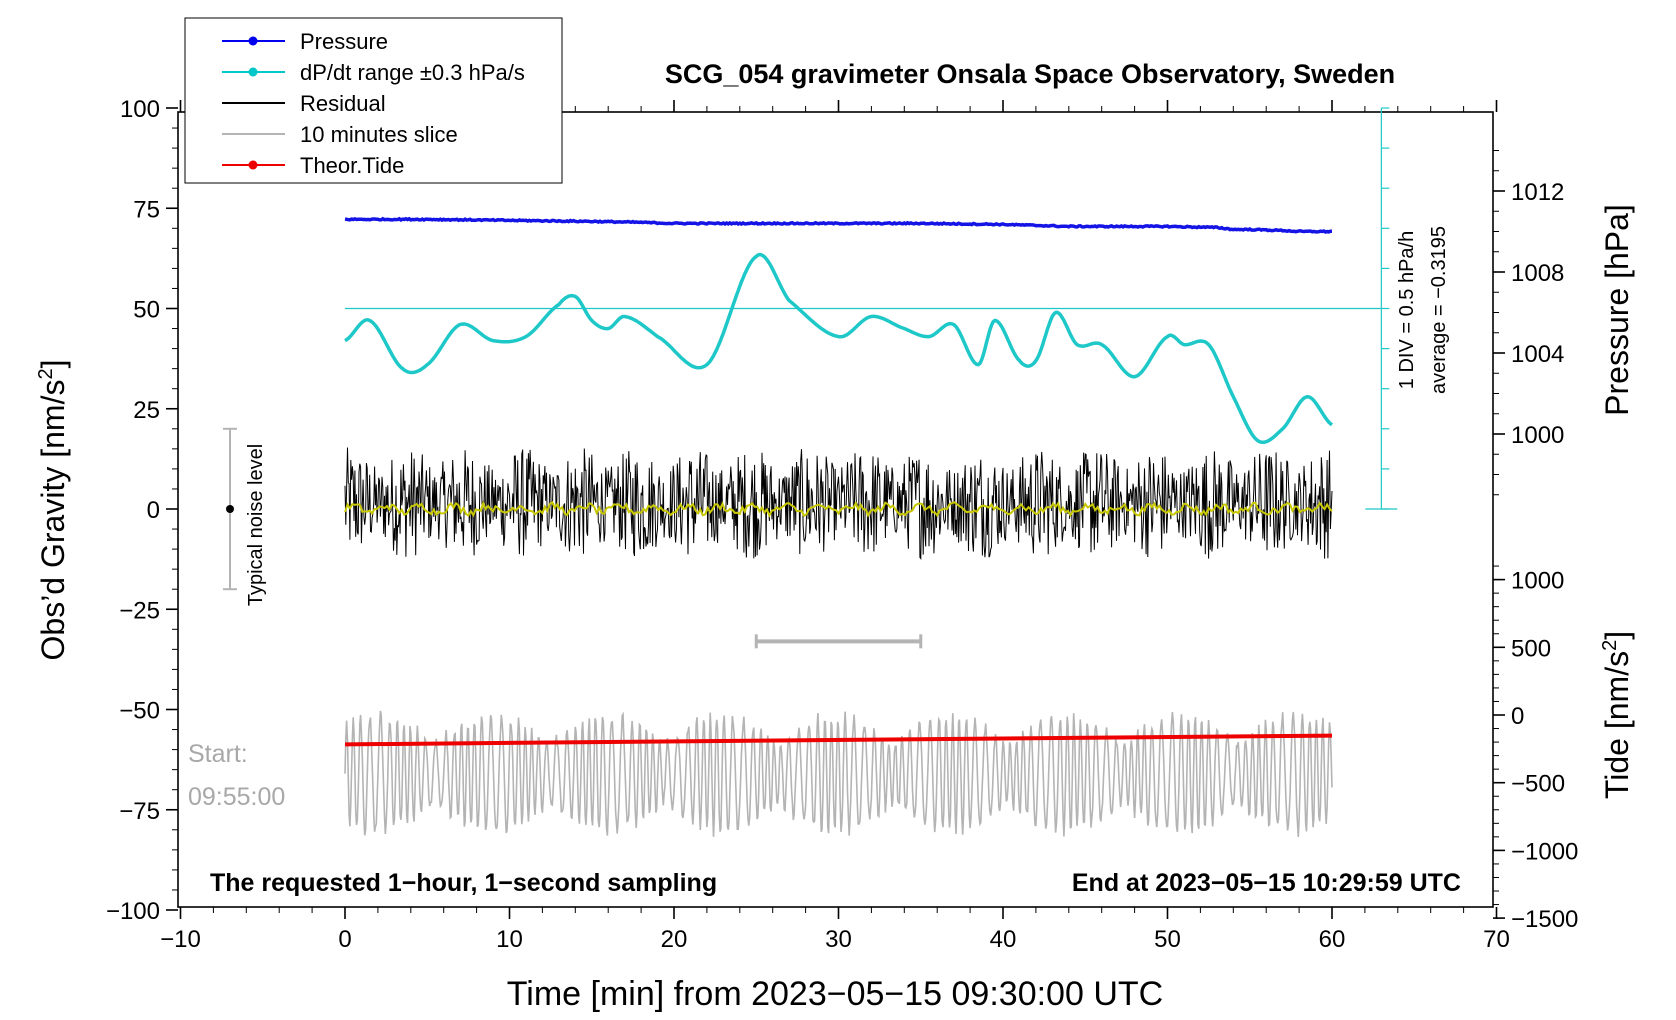  I want to click on legend-label: 10 minutes slice, so click(379, 134).